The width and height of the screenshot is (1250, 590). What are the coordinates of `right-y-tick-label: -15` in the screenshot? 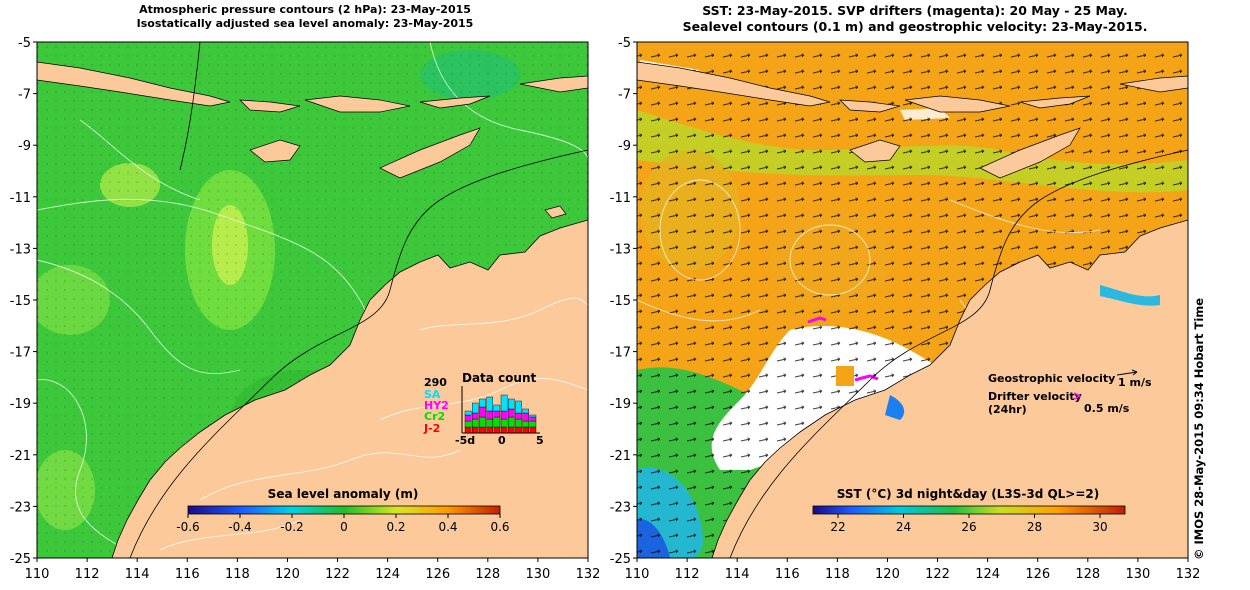 It's located at (620, 301).